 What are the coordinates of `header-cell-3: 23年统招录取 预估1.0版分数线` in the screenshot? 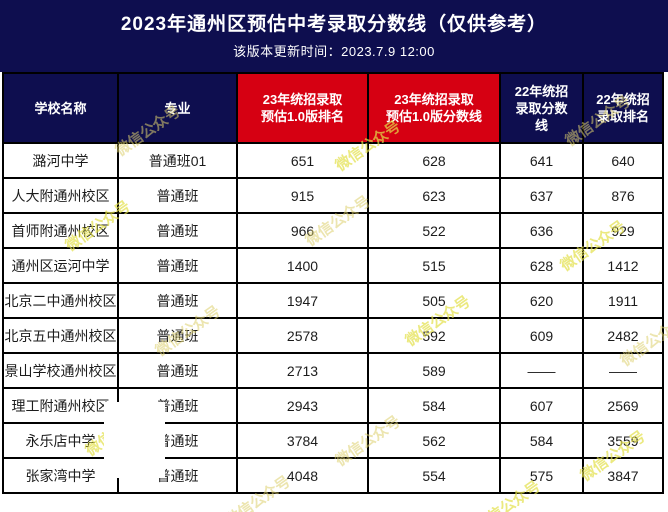 It's located at (434, 108).